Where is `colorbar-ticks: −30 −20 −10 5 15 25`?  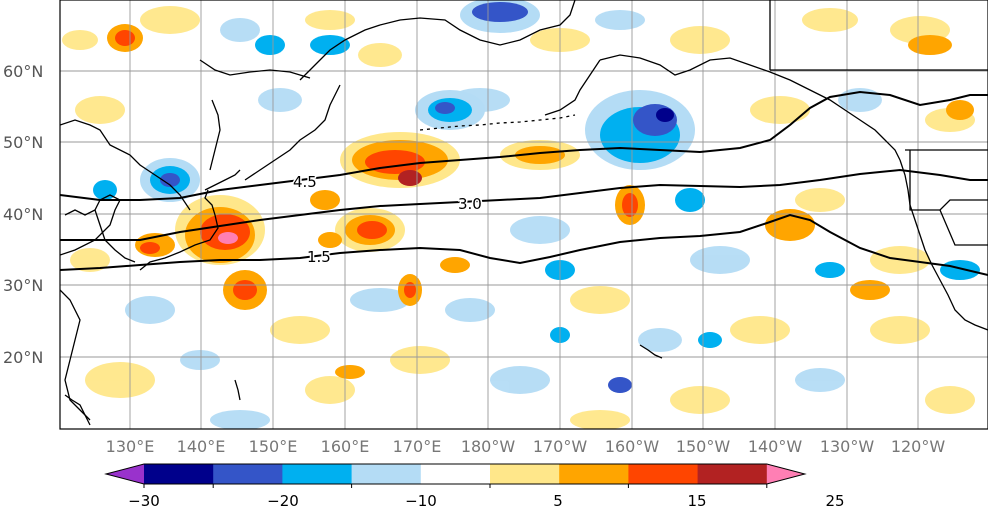 colorbar-ticks: −30 −20 −10 5 15 25 is located at coordinates (486, 501).